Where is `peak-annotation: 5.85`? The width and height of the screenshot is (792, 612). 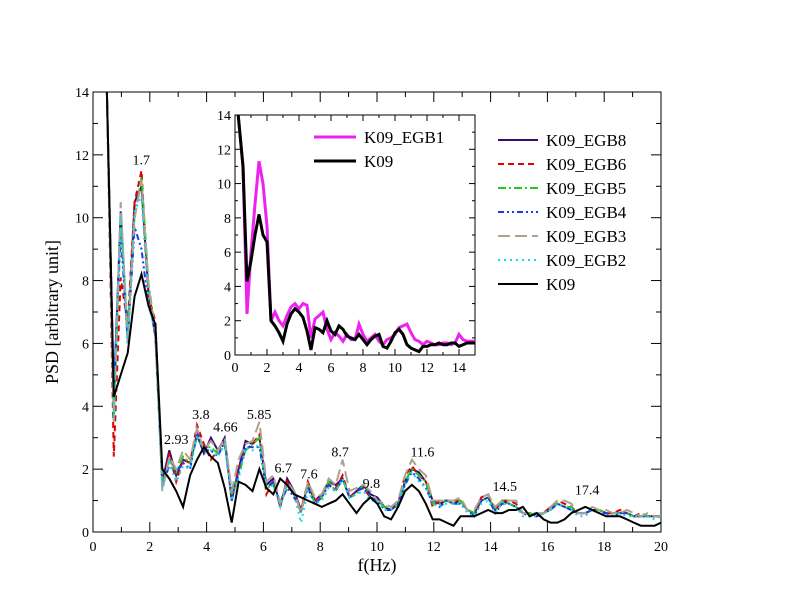
peak-annotation: 5.85 is located at coordinates (259, 415).